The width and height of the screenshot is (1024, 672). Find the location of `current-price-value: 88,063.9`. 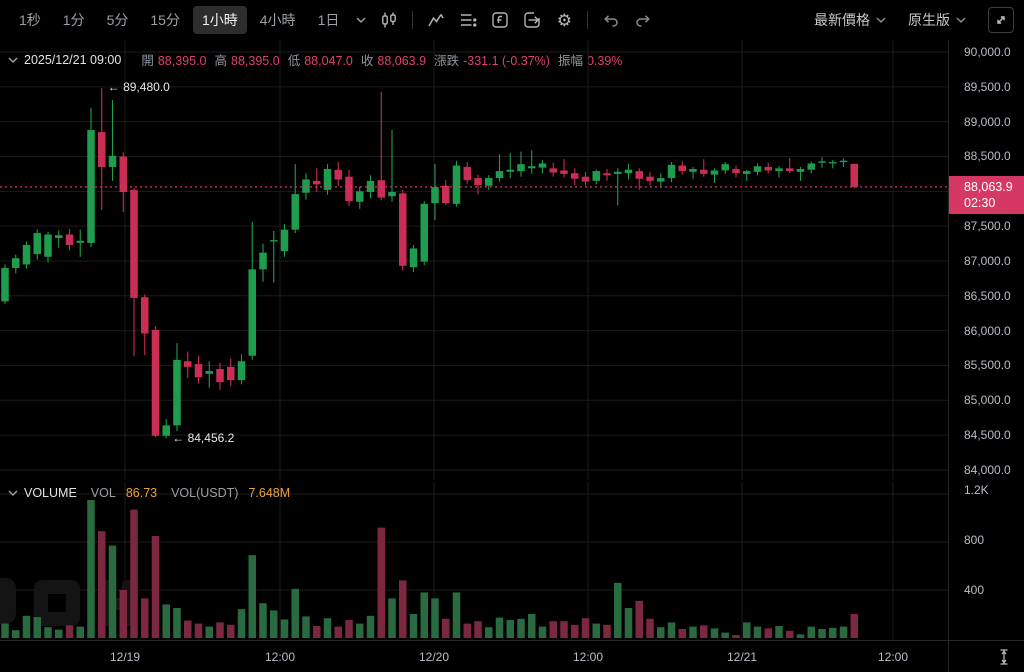

current-price-value: 88,063.9 is located at coordinates (988, 186).